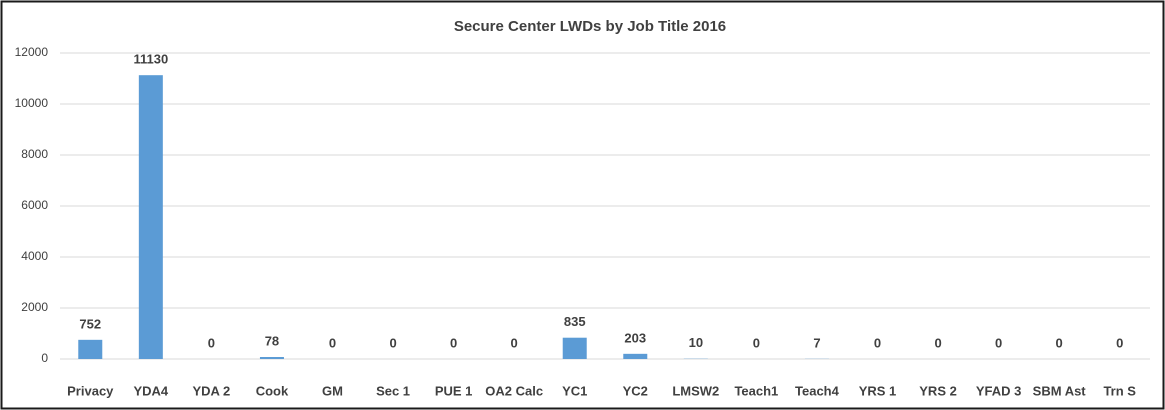  What do you see at coordinates (635, 390) in the screenshot?
I see `x-tick-label: YC2` at bounding box center [635, 390].